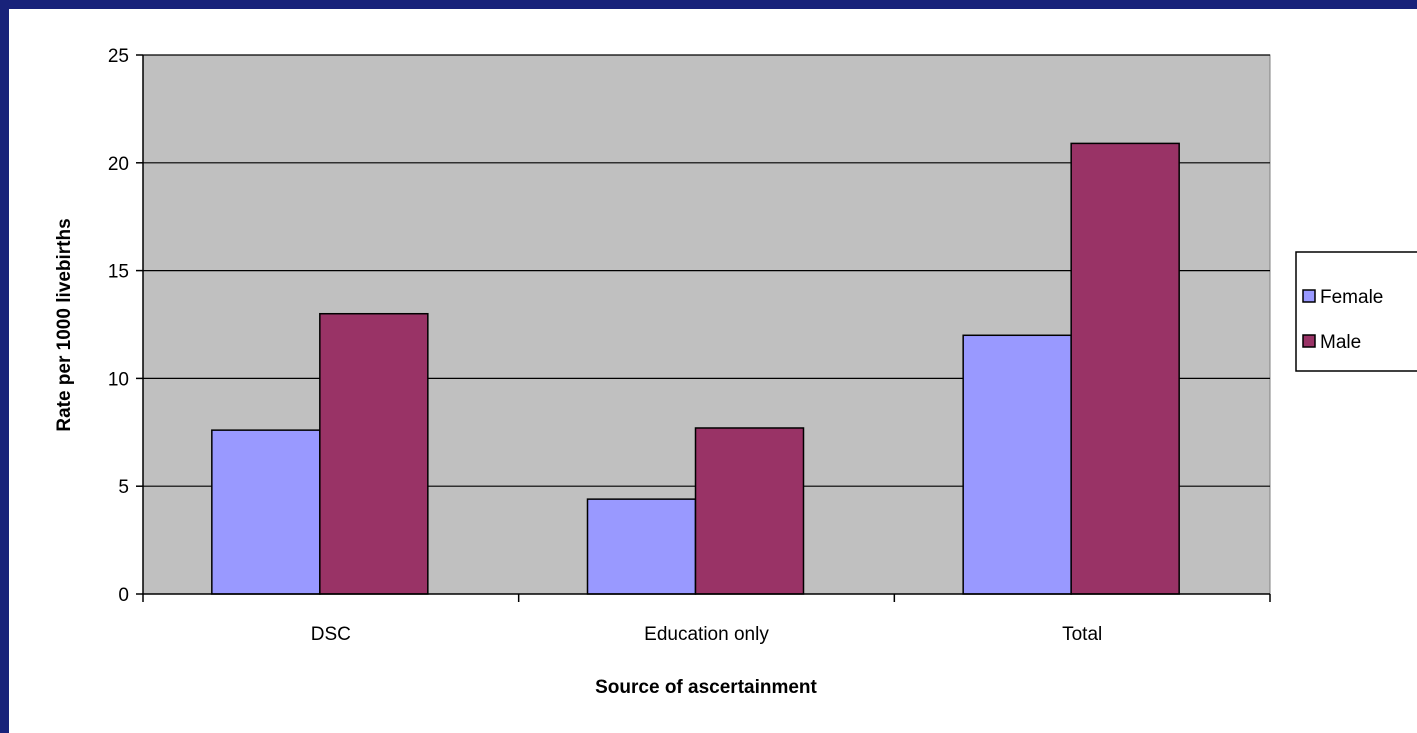  What do you see at coordinates (374, 453) in the screenshot?
I see `bar-male-dsc` at bounding box center [374, 453].